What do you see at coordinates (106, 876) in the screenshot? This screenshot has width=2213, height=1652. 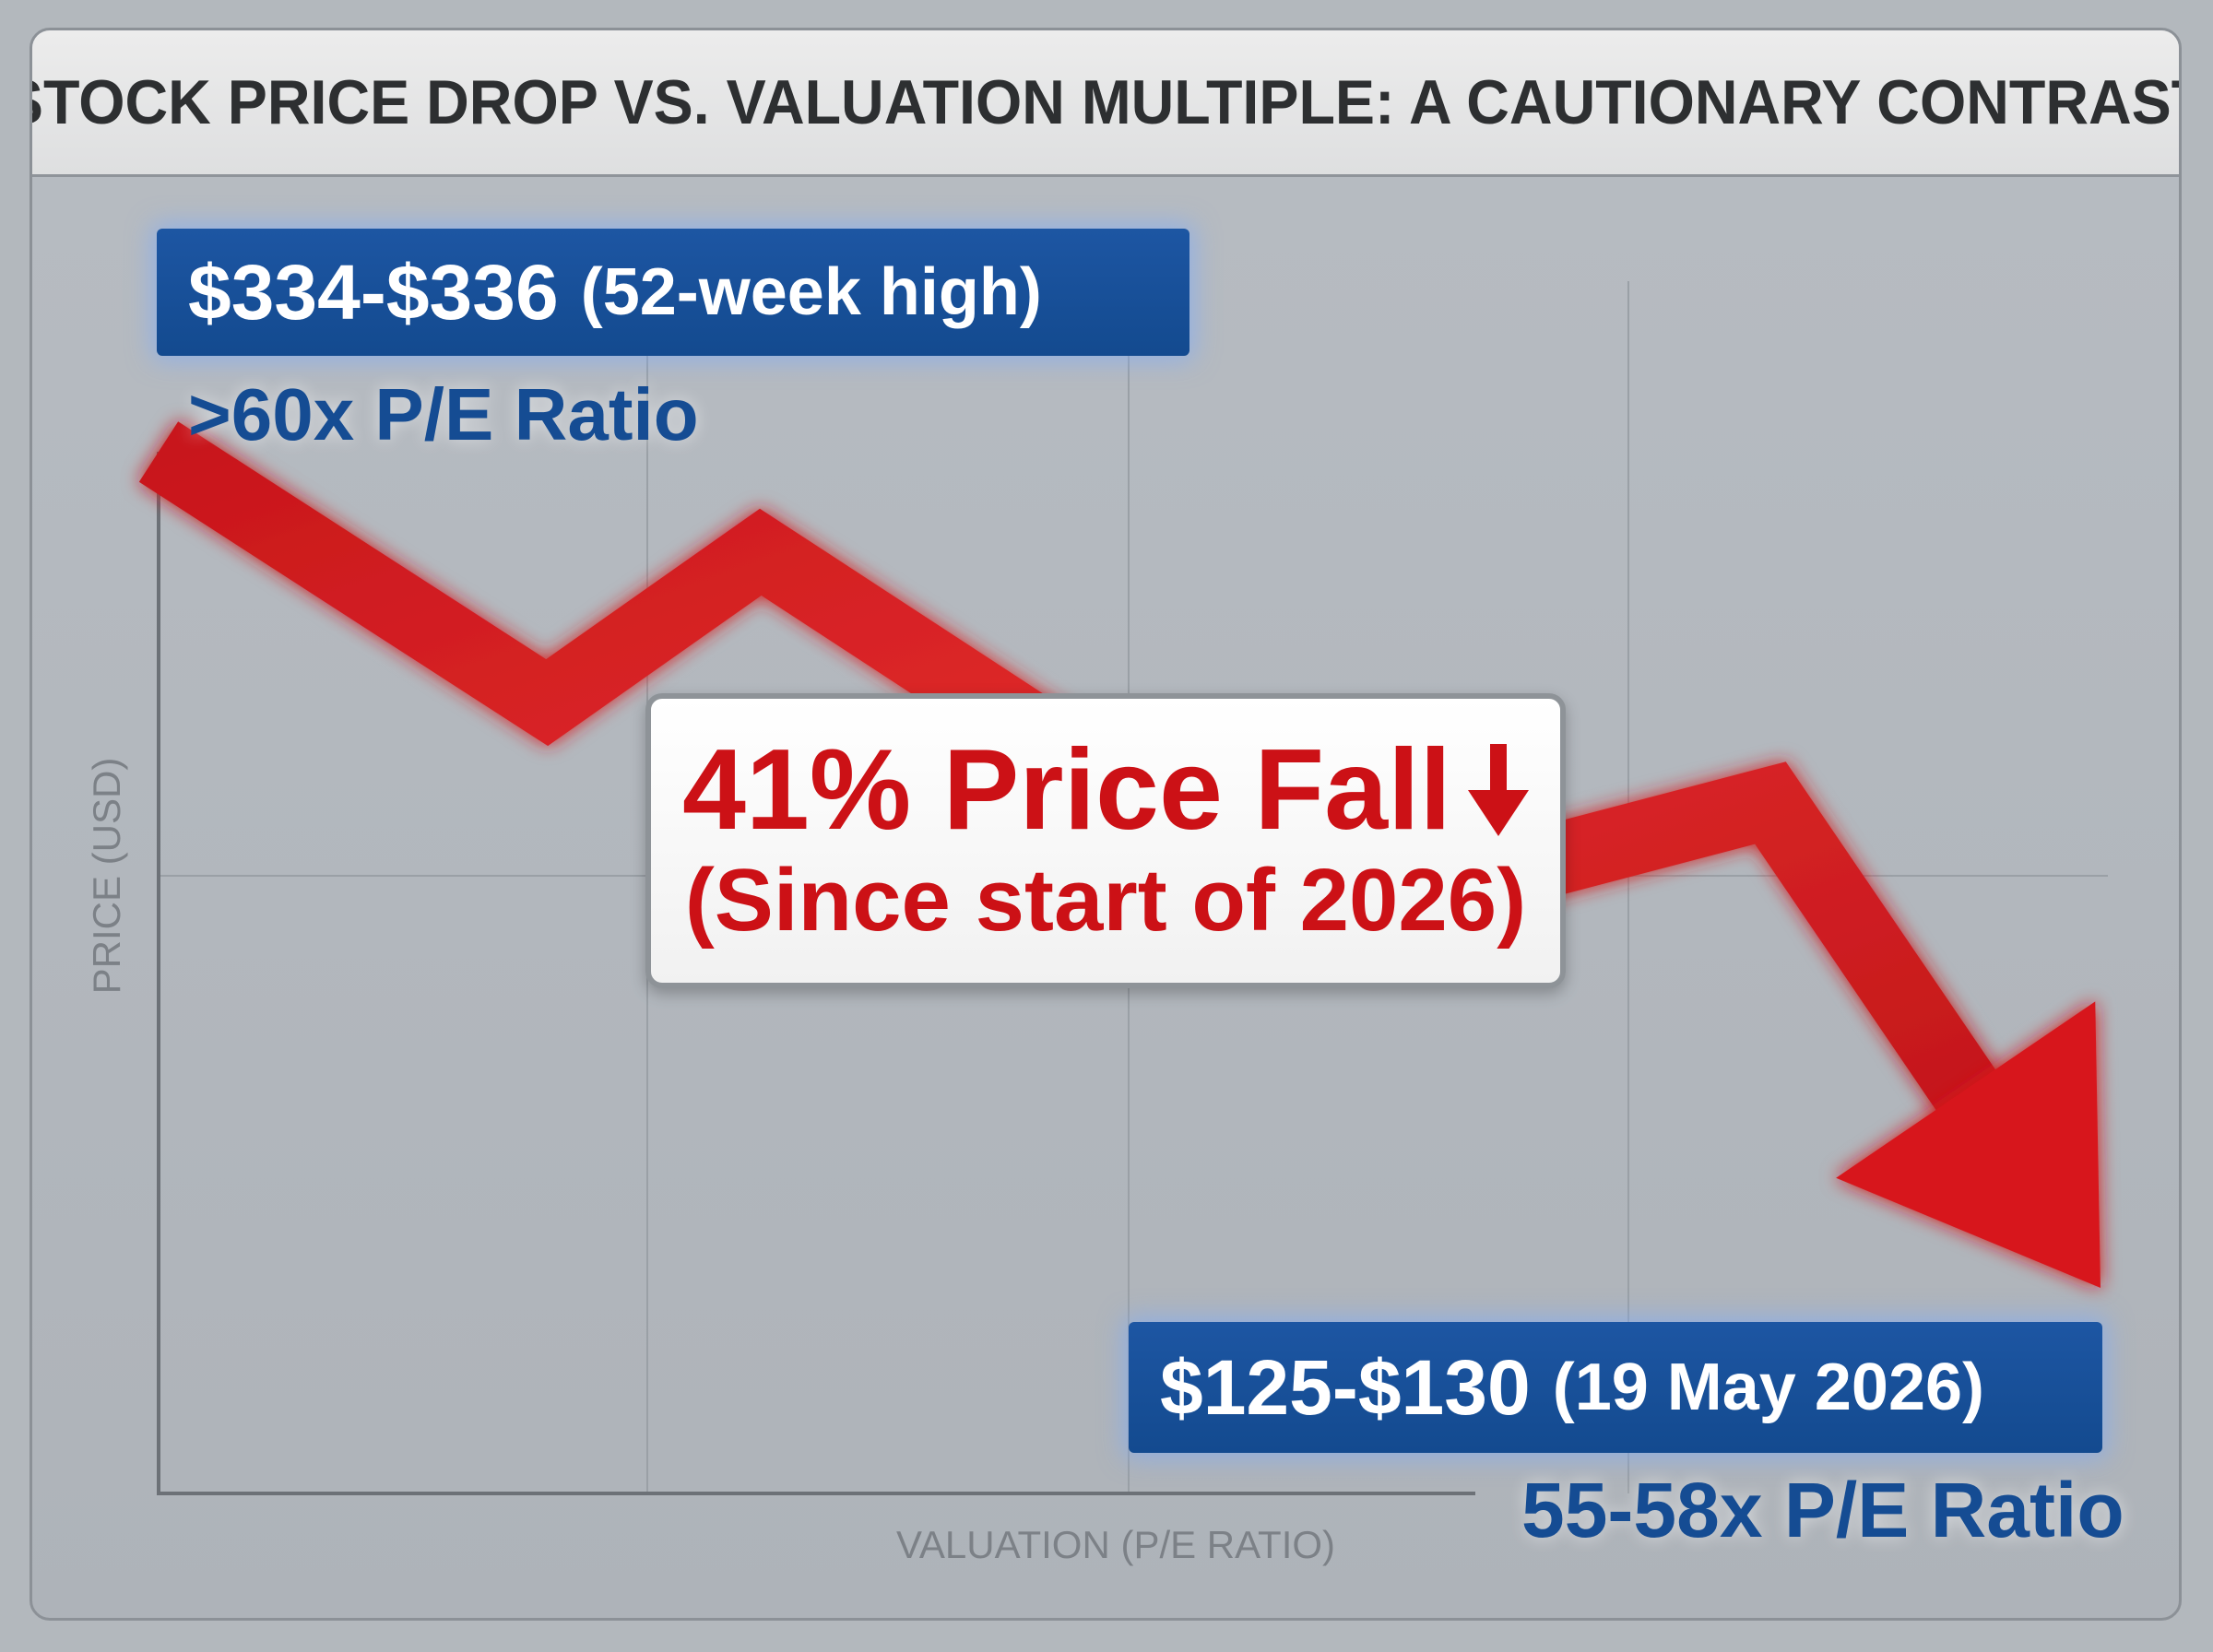 I see `y-axis-label: PRICE (USD)` at bounding box center [106, 876].